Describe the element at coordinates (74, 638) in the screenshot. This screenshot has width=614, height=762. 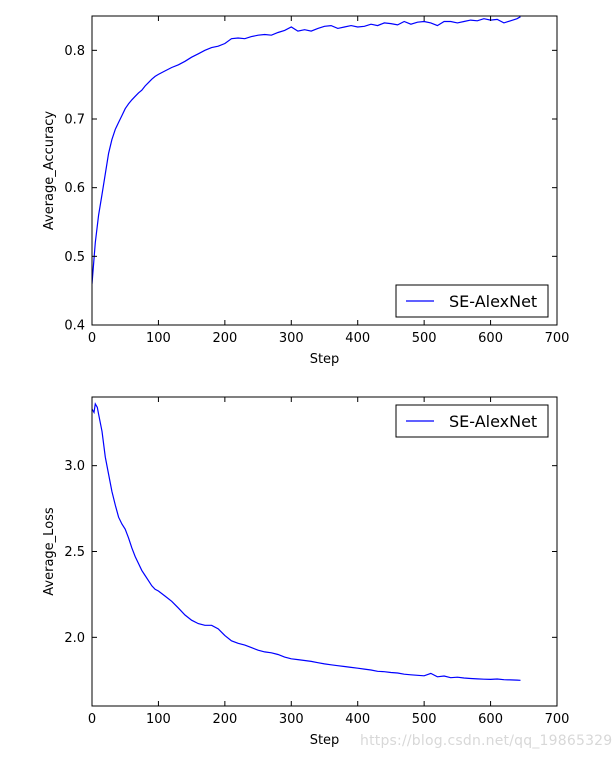
I see `y-tick-label: 2.0` at that location.